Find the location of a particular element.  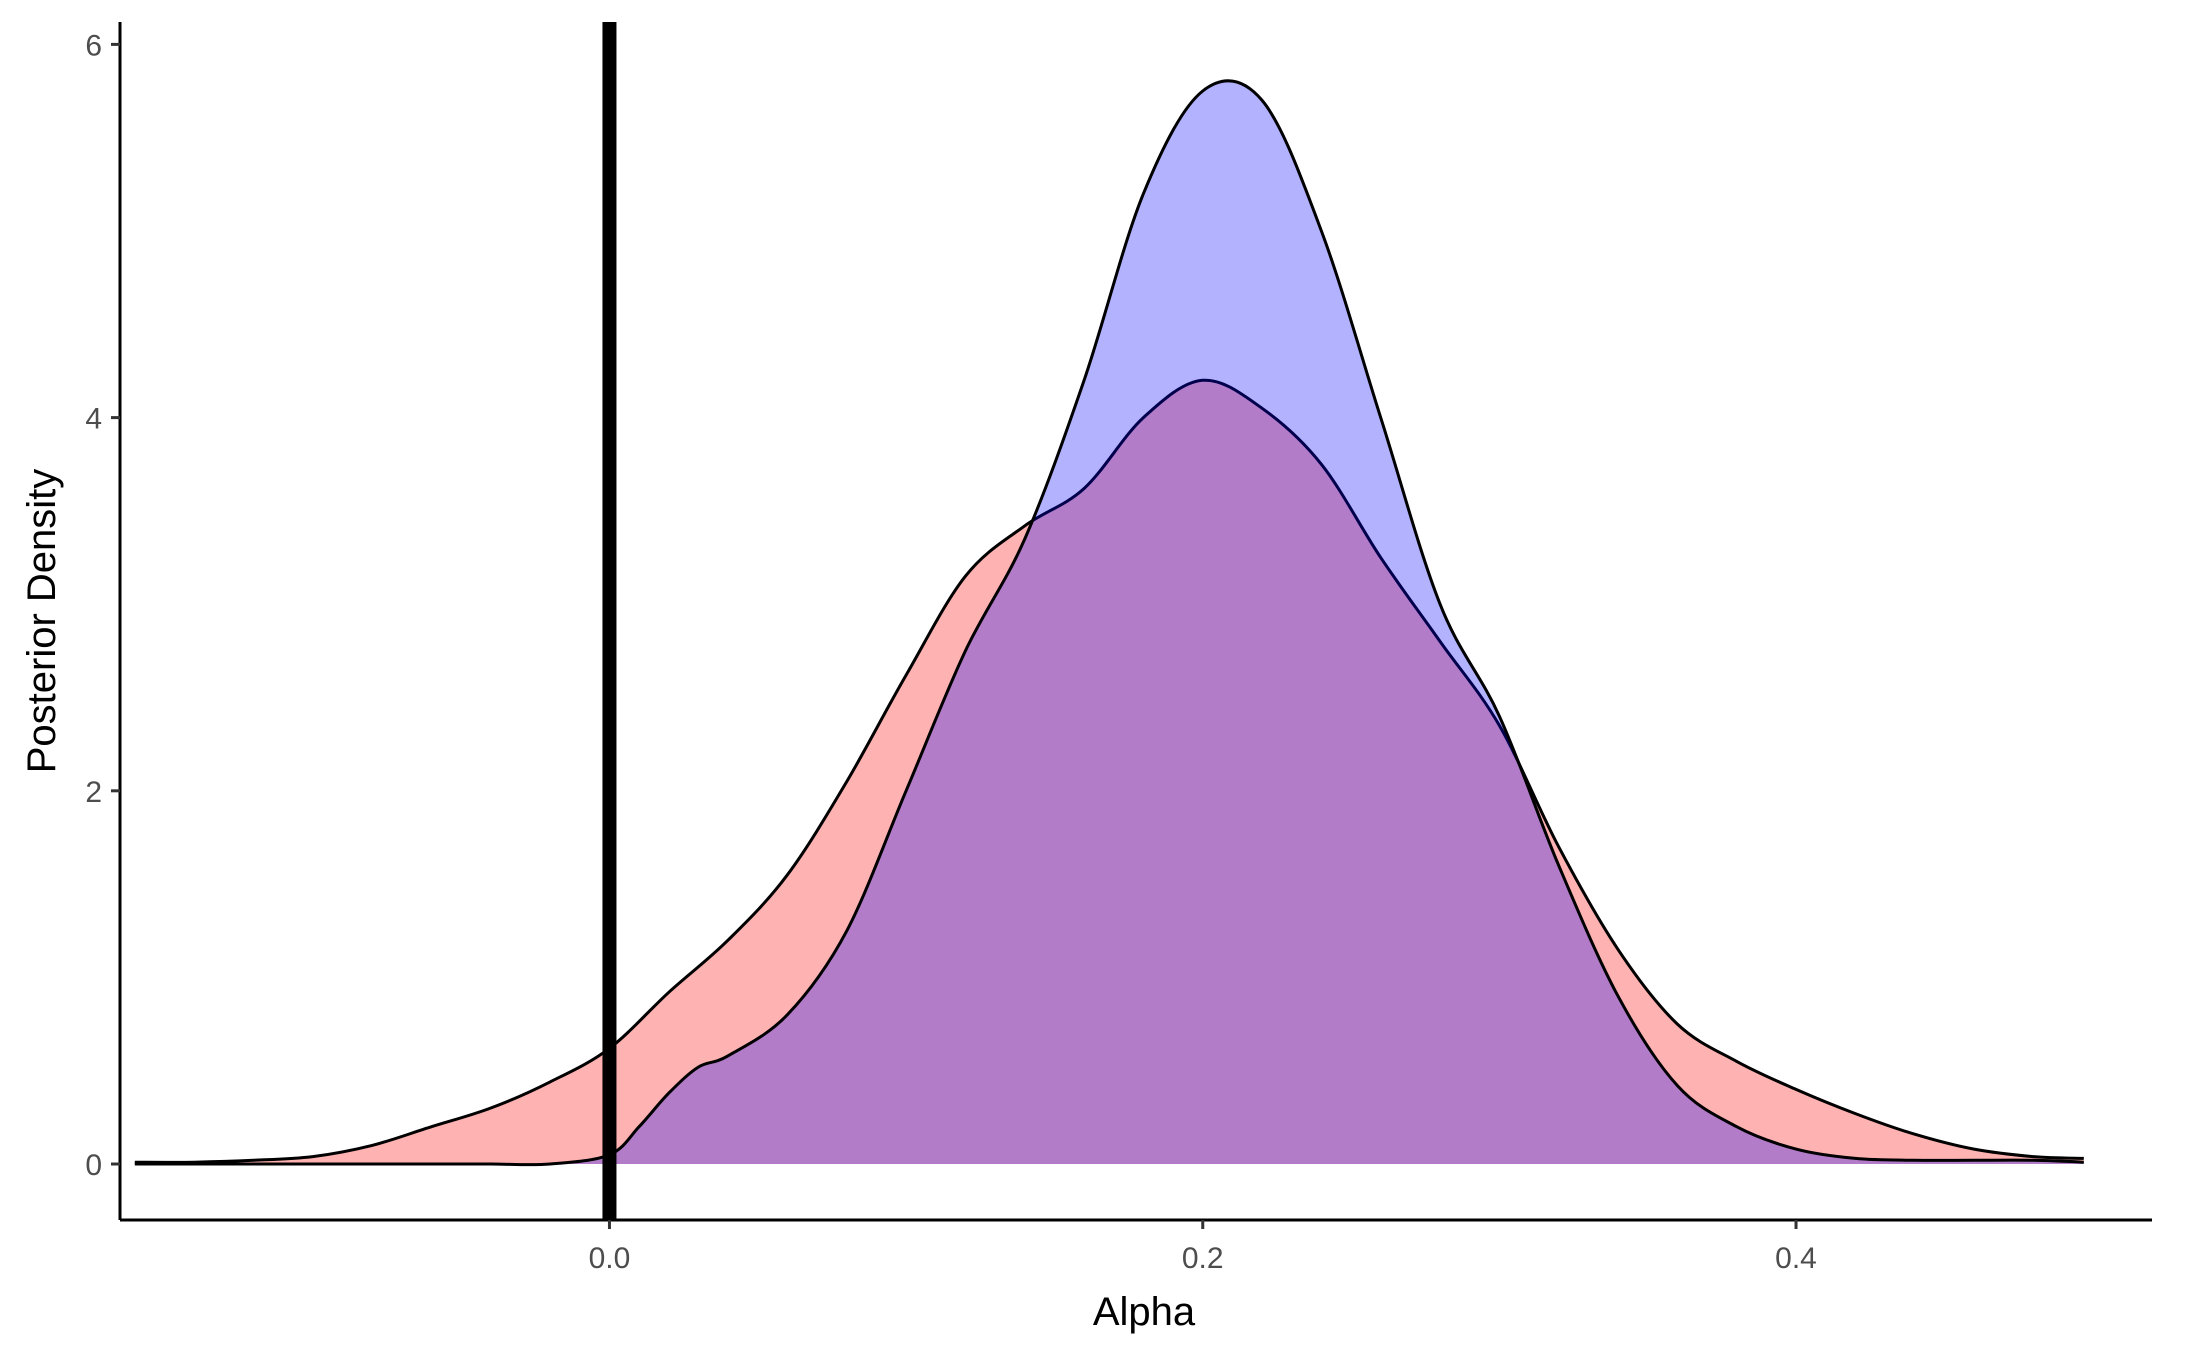

y-tick-label: 2 is located at coordinates (93, 792).